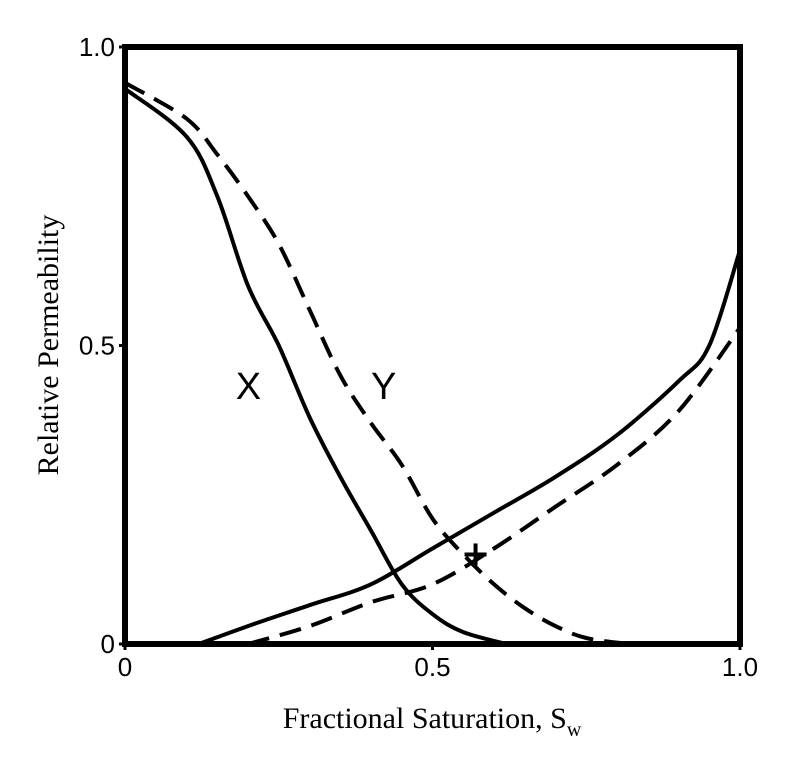 The width and height of the screenshot is (800, 775). I want to click on x-axis-title-subscript: w, so click(574, 730).